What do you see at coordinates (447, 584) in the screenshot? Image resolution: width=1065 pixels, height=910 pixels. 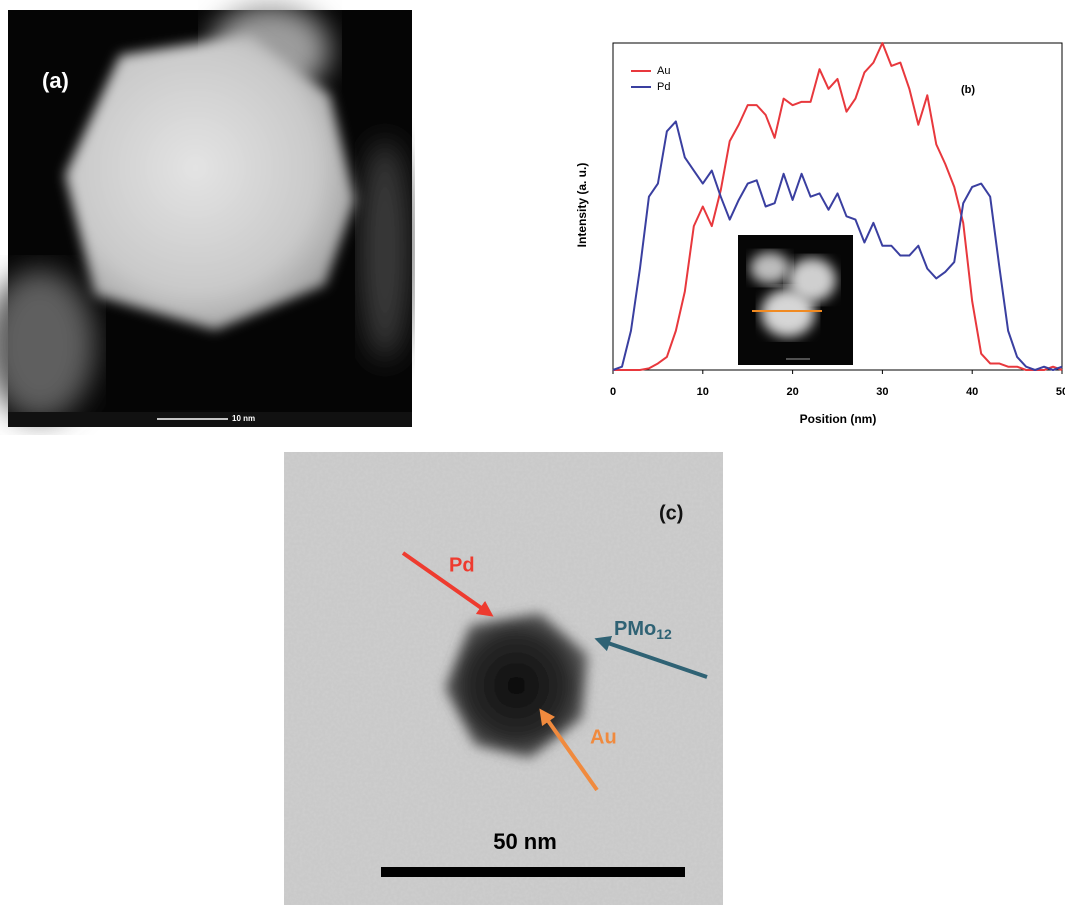 I see `arrow-pd` at bounding box center [447, 584].